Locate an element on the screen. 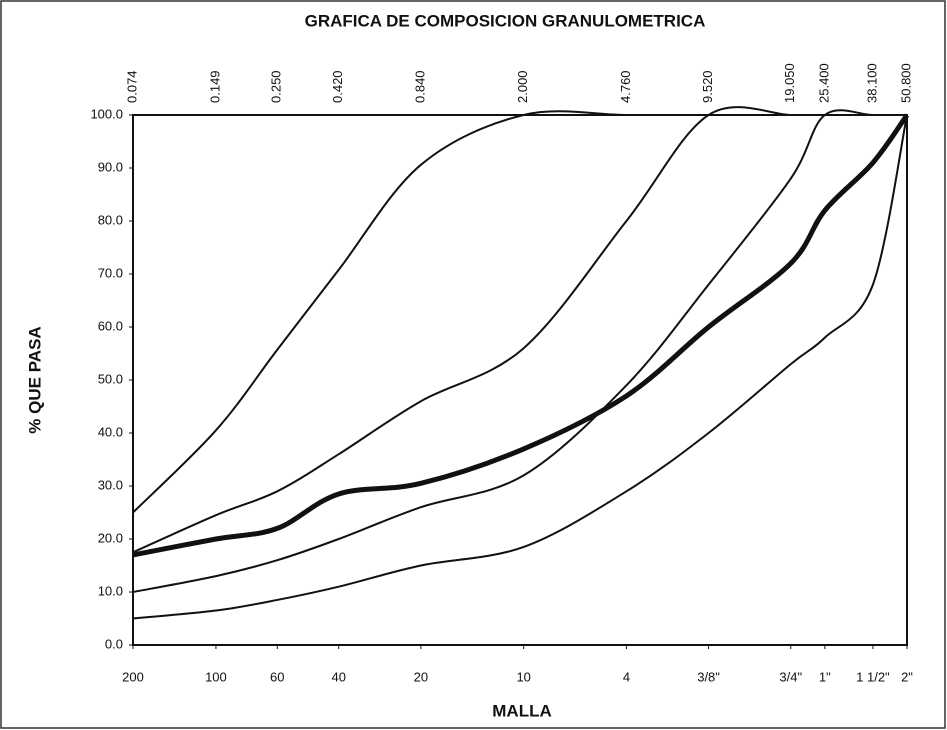  y-axis-label: % QUE PASA is located at coordinates (34, 379).